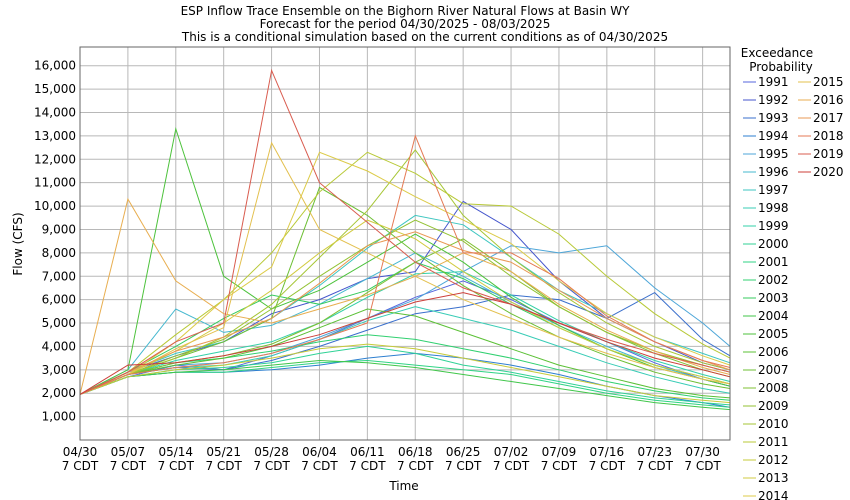  What do you see at coordinates (59, 417) in the screenshot?
I see `y-tick-label: 1,000` at bounding box center [59, 417].